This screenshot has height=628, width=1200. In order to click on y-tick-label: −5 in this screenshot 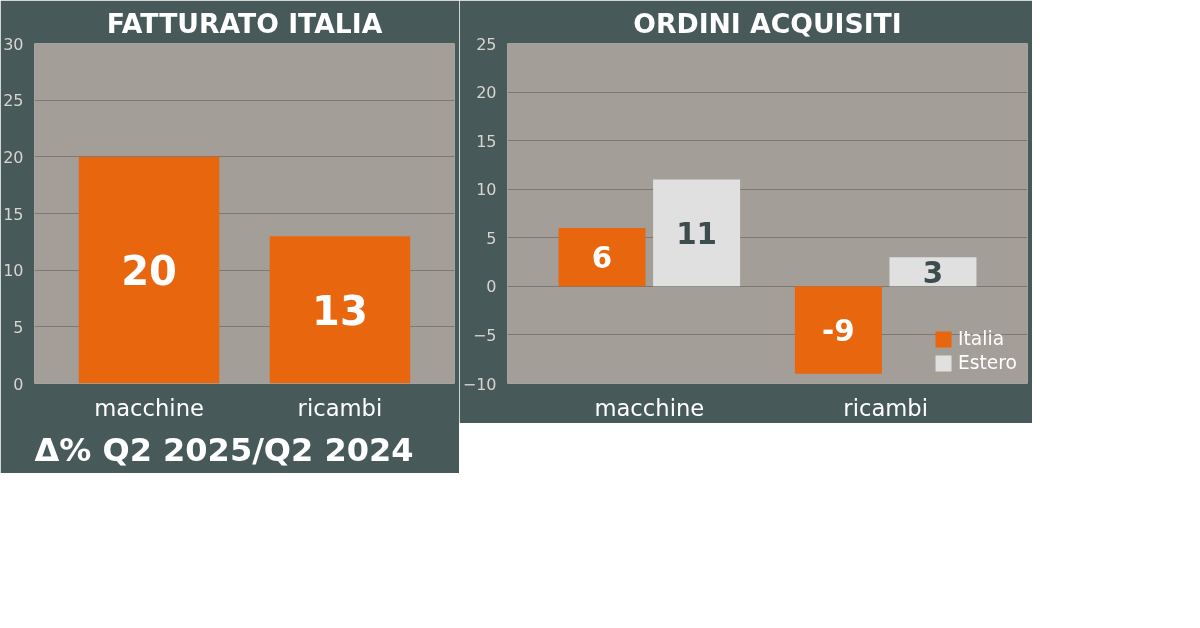, I will do `click(484, 335)`.